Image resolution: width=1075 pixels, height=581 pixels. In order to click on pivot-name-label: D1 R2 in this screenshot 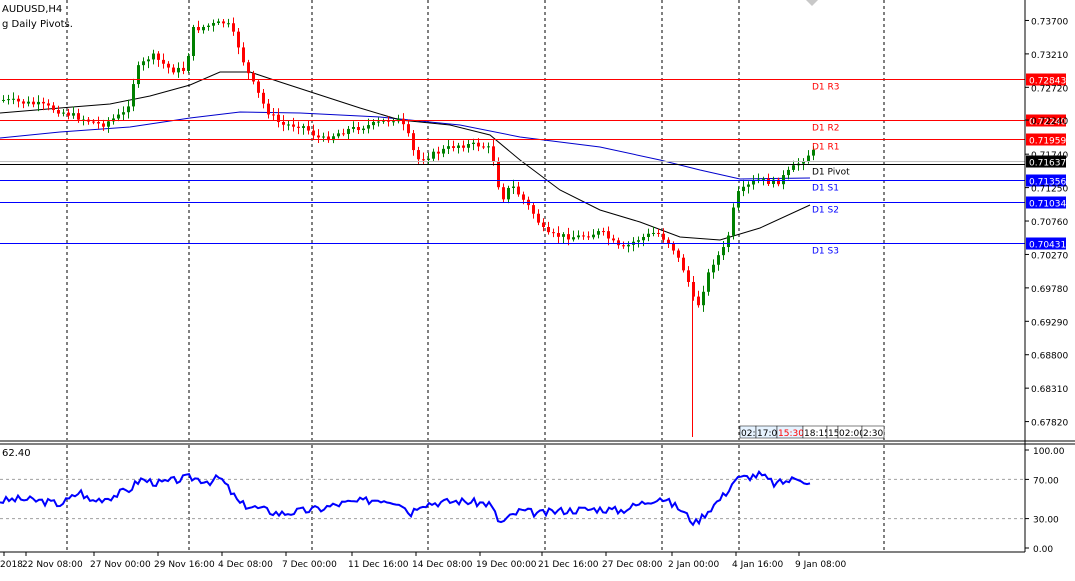, I will do `click(826, 129)`.